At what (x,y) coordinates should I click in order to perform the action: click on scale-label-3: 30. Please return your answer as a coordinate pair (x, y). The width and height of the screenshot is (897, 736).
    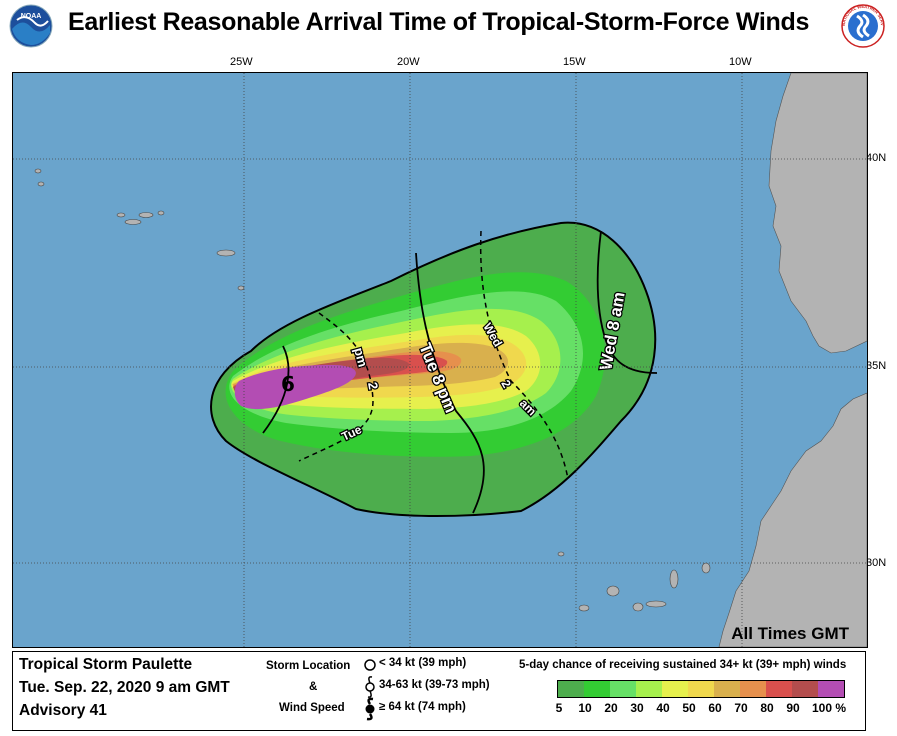
    Looking at the image, I should click on (637, 708).